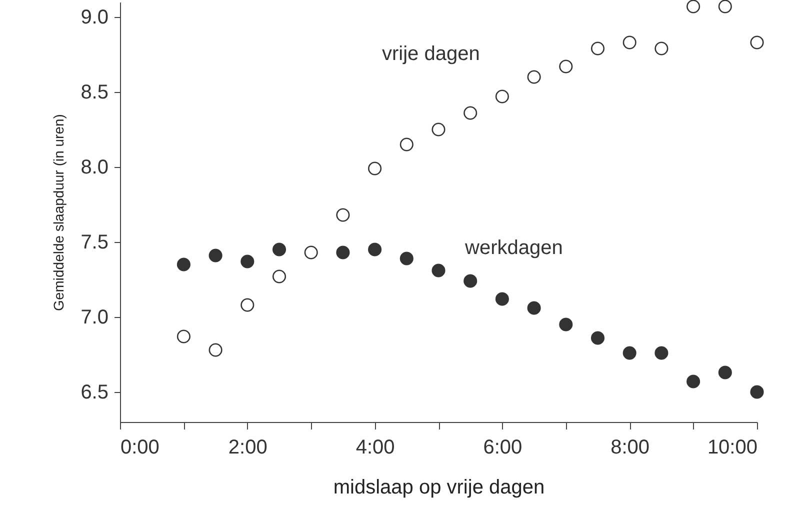 This screenshot has height=508, width=812. What do you see at coordinates (94, 93) in the screenshot?
I see `y-tick-label: 8.5` at bounding box center [94, 93].